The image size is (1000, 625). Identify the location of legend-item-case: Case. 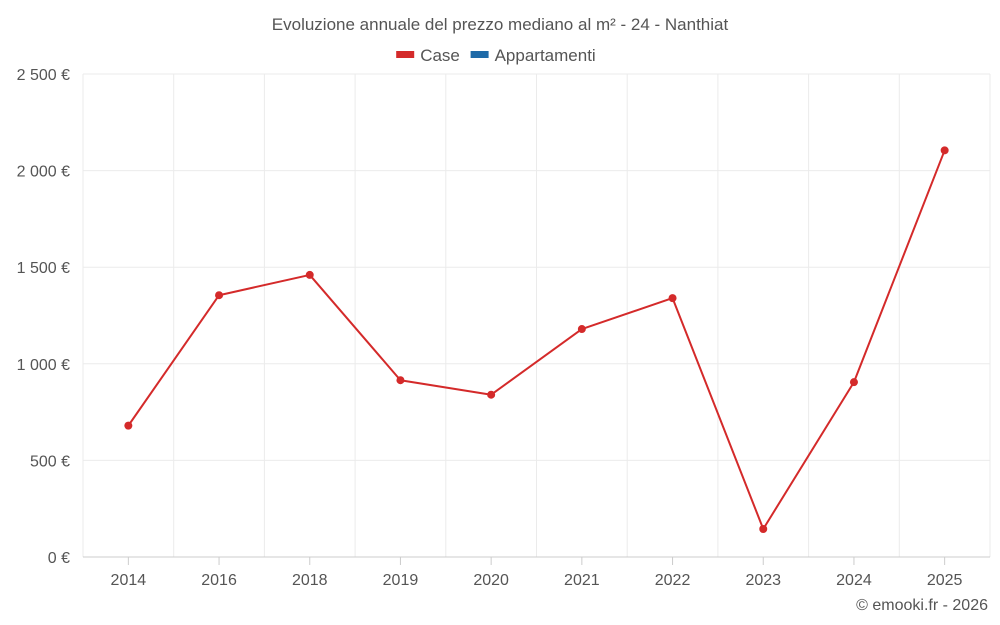
(428, 55).